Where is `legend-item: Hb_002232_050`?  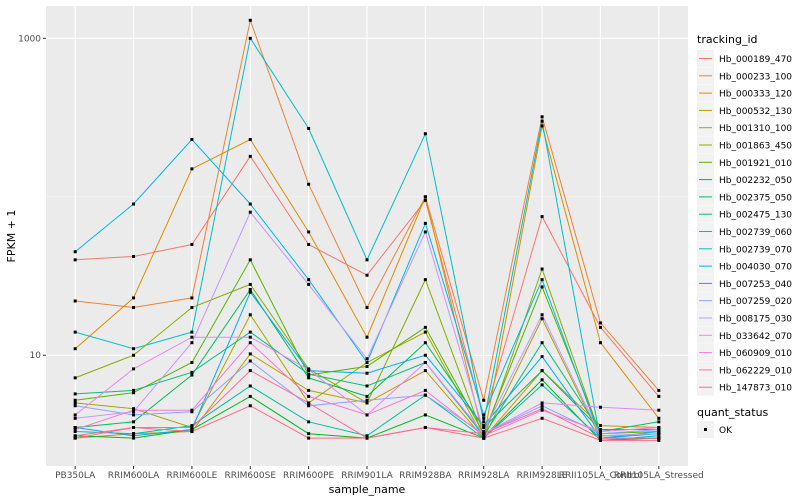
legend-item: Hb_002232_050 is located at coordinates (744, 180).